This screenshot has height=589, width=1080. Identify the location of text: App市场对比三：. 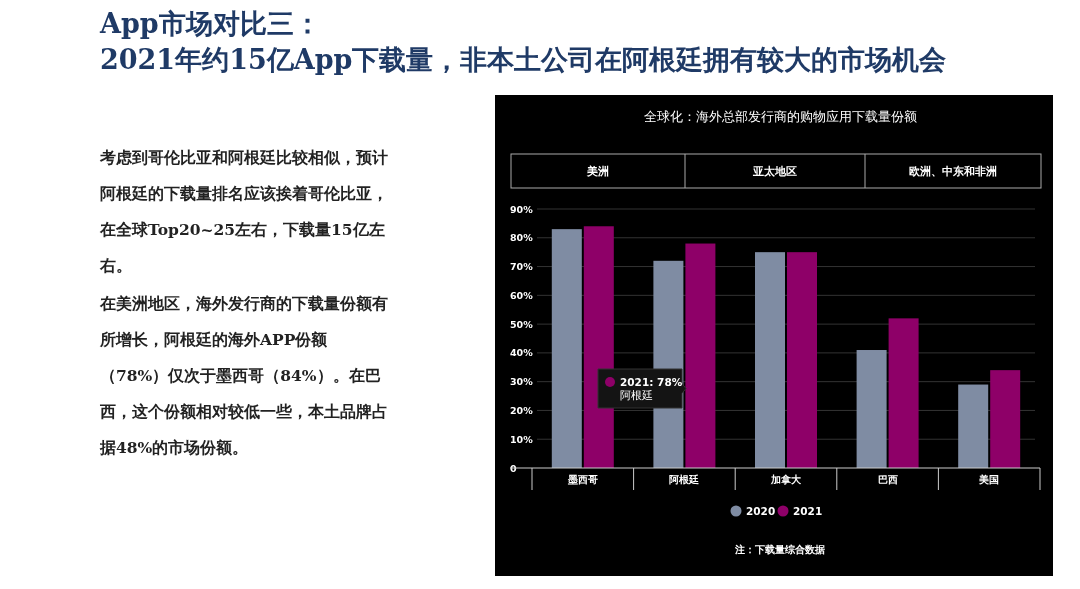
(210, 24).